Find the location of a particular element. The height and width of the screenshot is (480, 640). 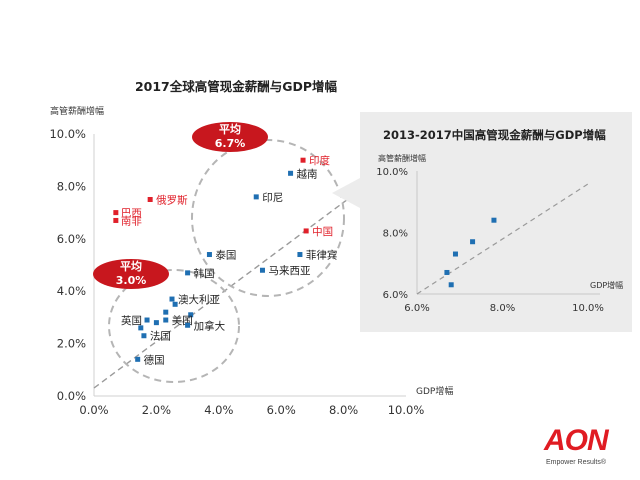

main-data-point-label: 泰国 is located at coordinates (225, 255).